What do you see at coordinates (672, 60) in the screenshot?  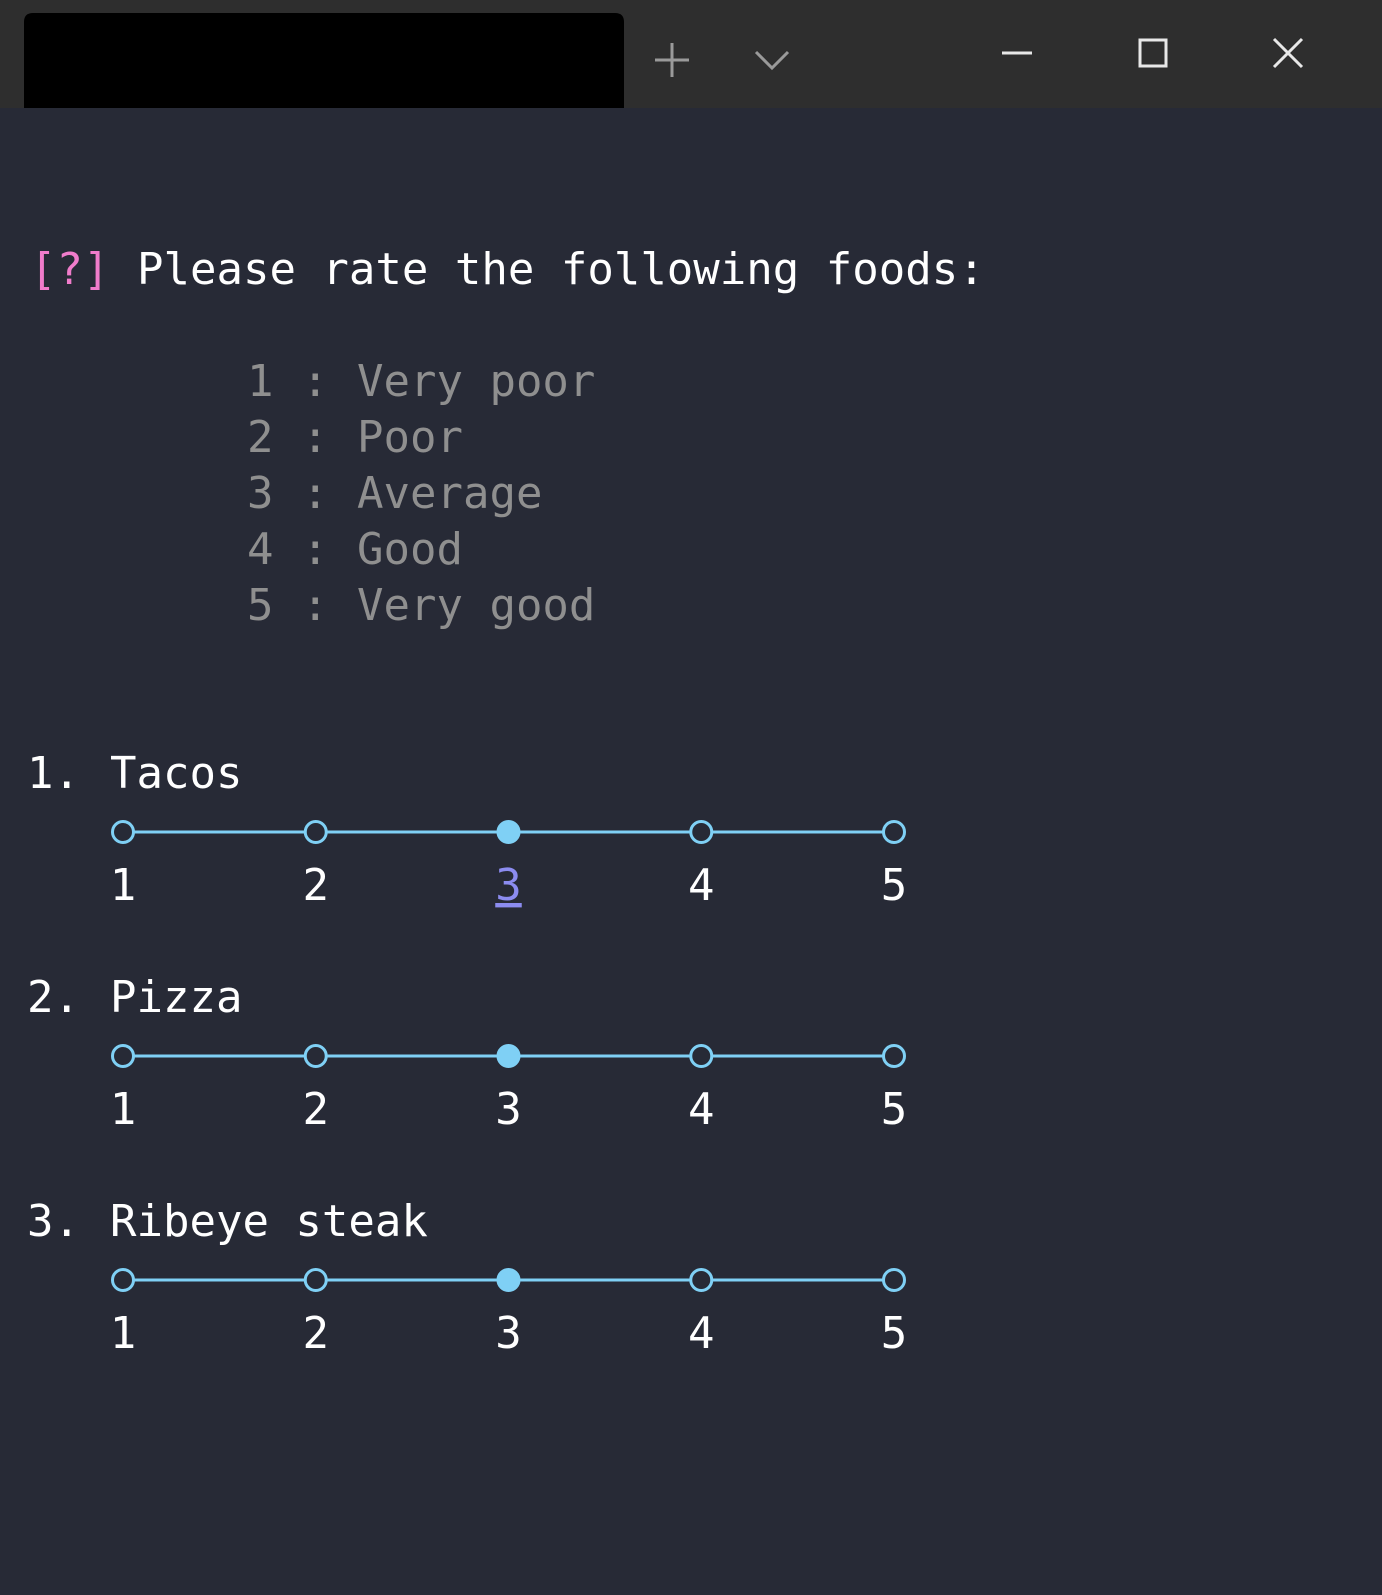 I see `new-tab-button` at bounding box center [672, 60].